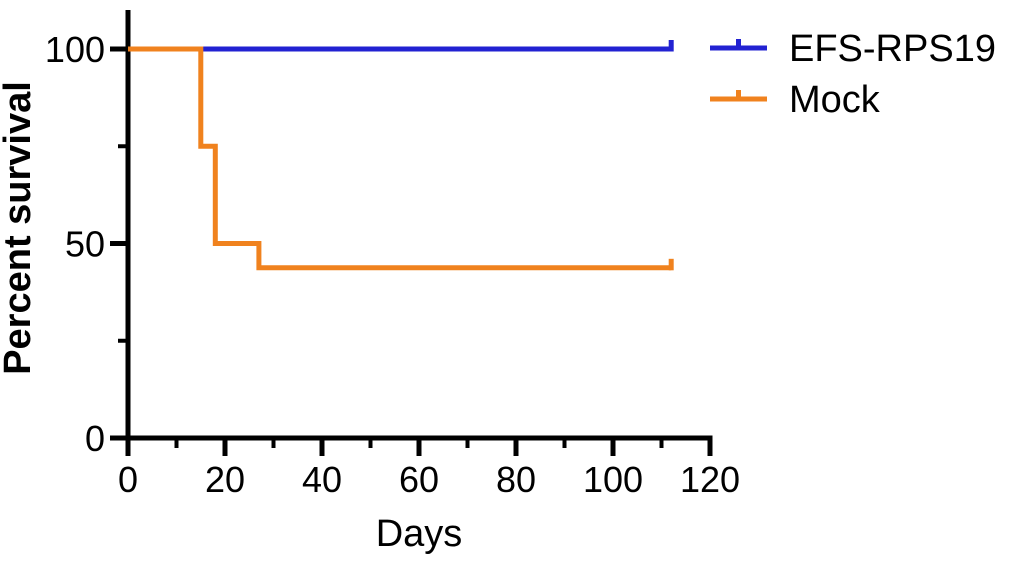 The height and width of the screenshot is (561, 1024). What do you see at coordinates (19, 228) in the screenshot?
I see `y-axis-title: Percent survival` at bounding box center [19, 228].